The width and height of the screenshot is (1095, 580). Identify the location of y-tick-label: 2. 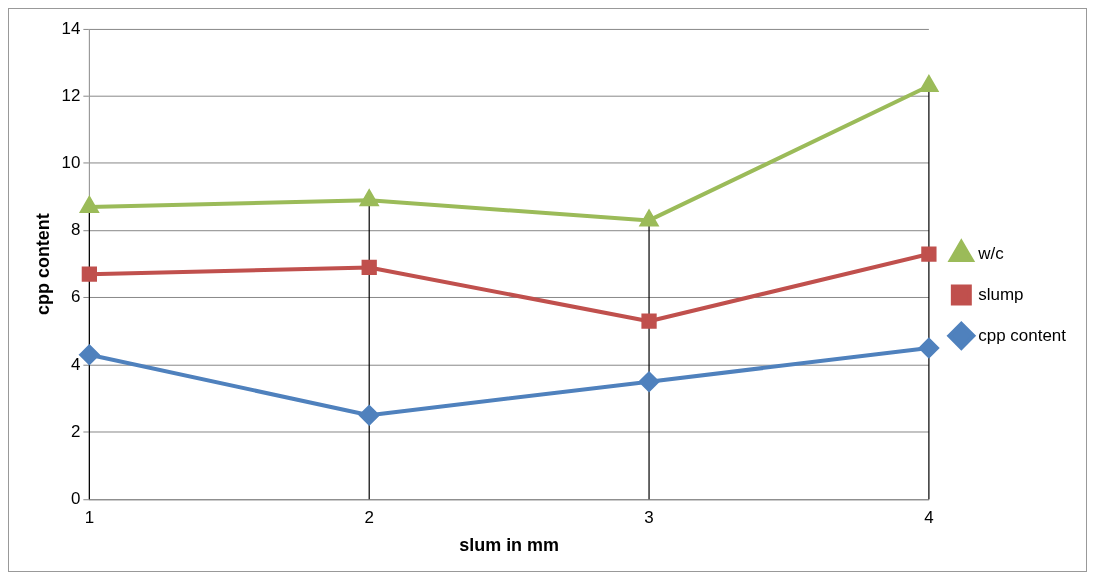
(75, 431).